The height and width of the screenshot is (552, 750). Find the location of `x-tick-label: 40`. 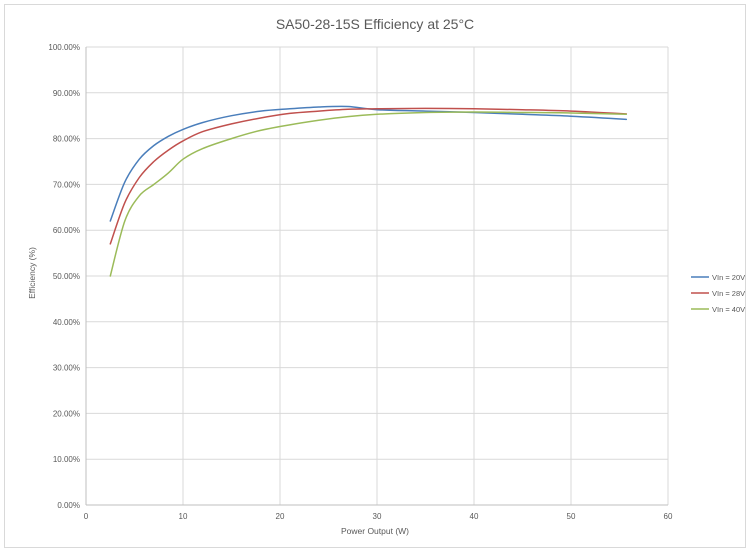

x-tick-label: 40 is located at coordinates (474, 516).